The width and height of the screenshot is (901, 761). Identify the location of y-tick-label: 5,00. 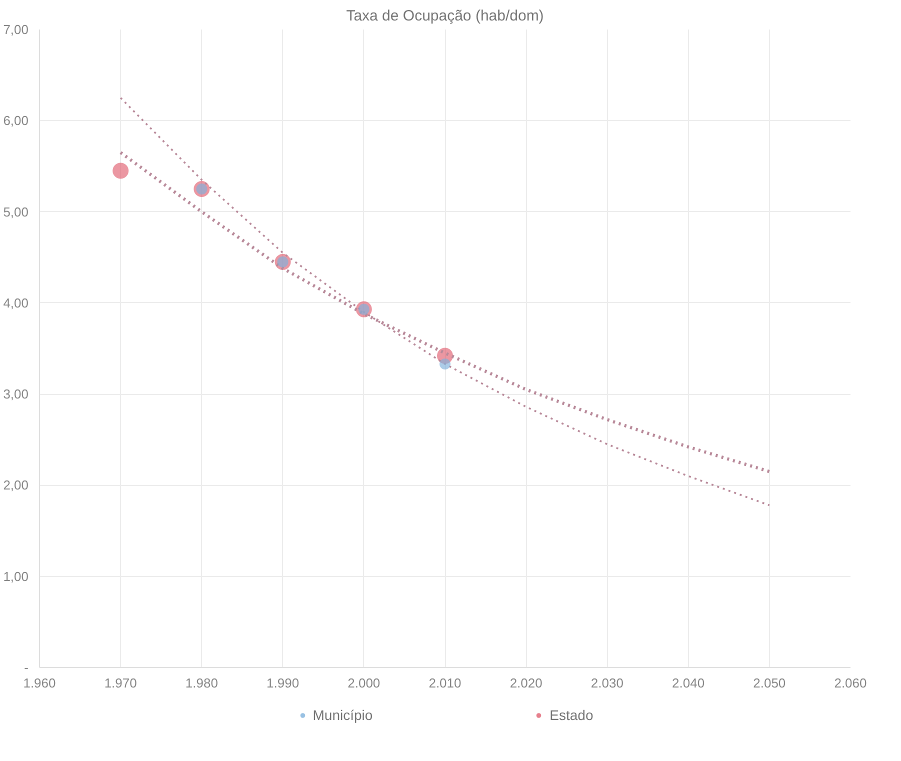
(16, 212).